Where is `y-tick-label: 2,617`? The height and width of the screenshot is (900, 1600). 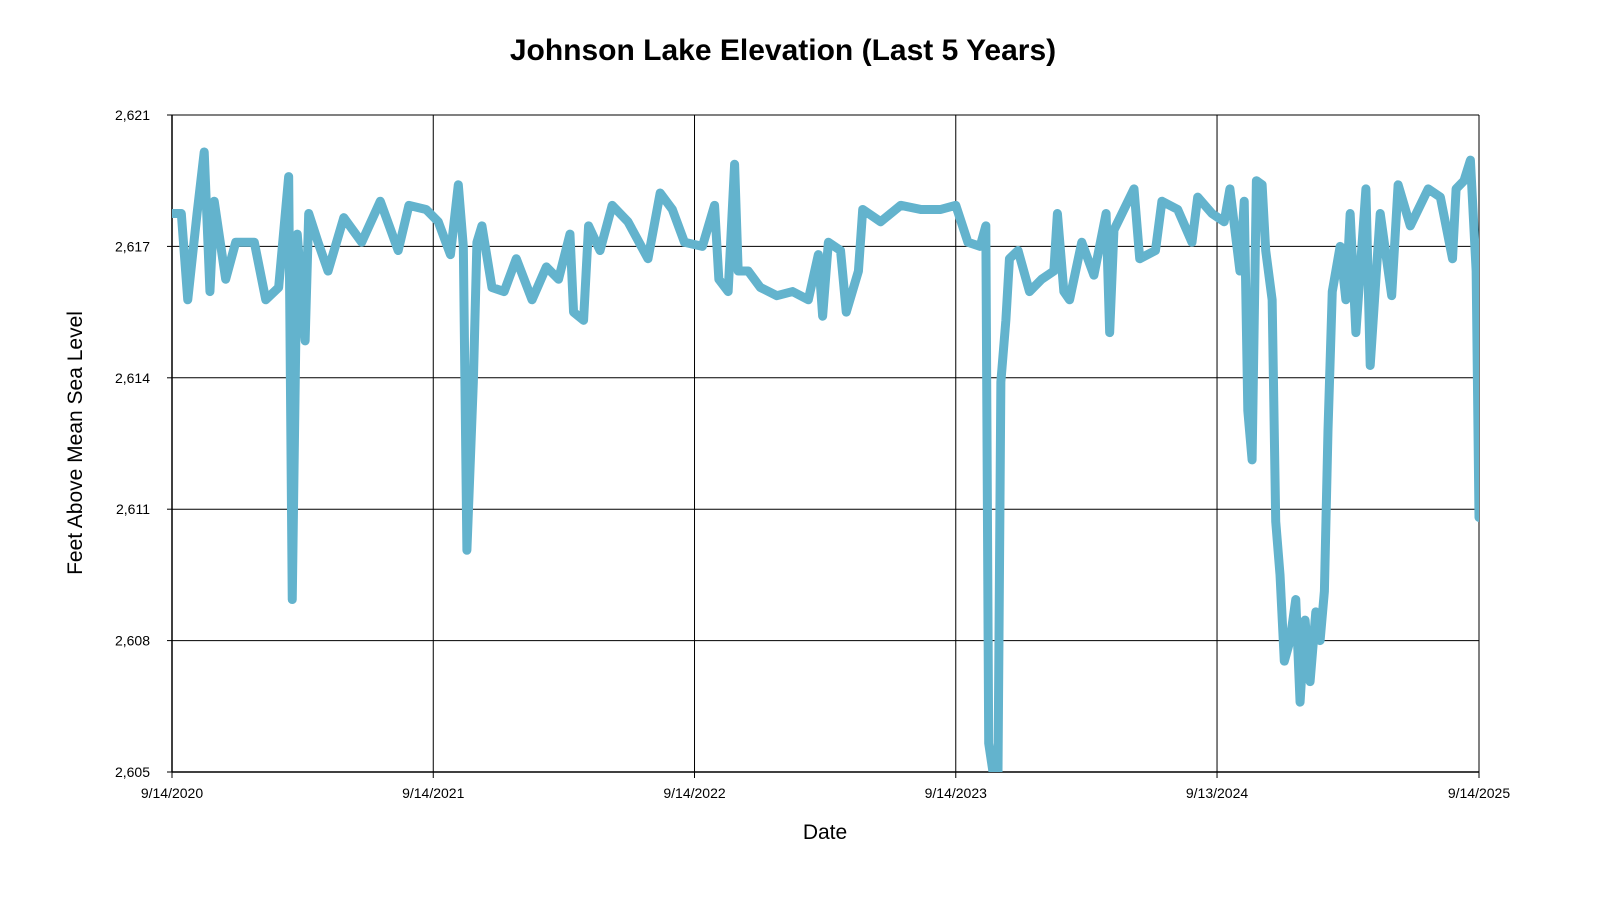
y-tick-label: 2,617 is located at coordinates (132, 246).